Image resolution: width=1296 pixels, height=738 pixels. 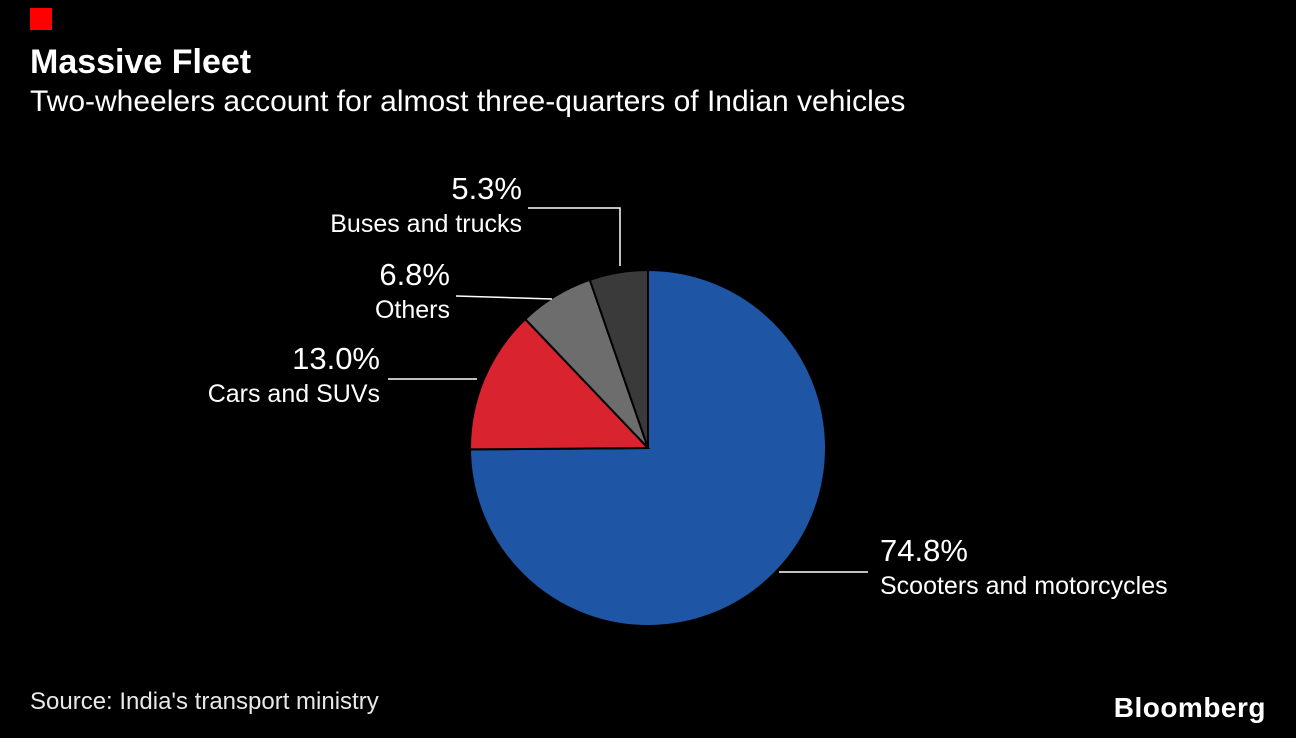 What do you see at coordinates (300, 291) in the screenshot?
I see `callout-others: 6.8% Others` at bounding box center [300, 291].